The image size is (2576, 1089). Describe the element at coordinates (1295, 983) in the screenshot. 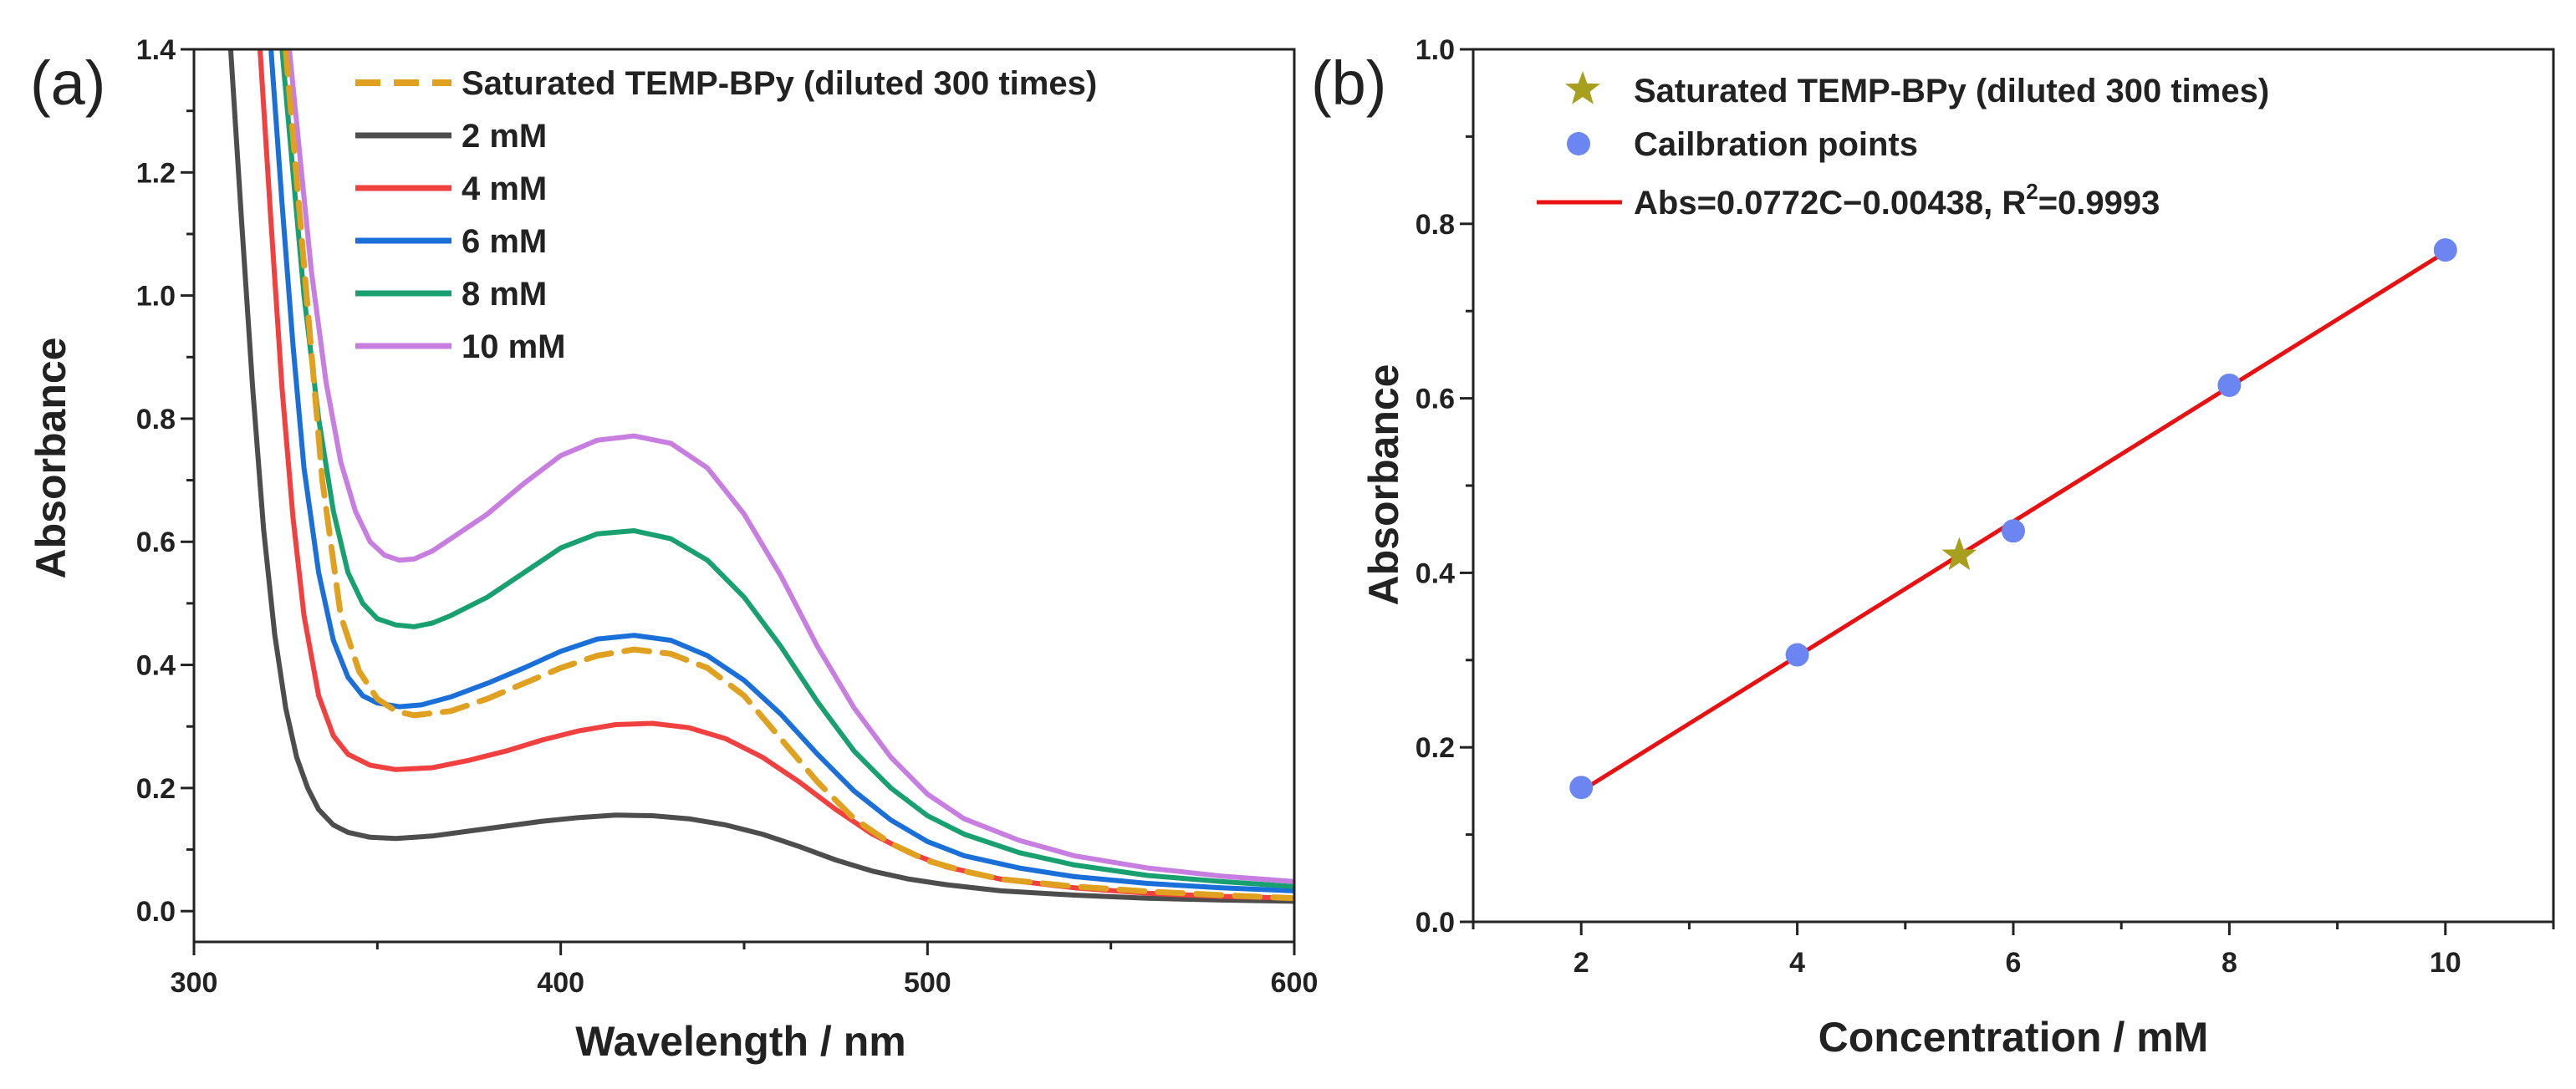

I see `x-tick-label-3: 600` at that location.